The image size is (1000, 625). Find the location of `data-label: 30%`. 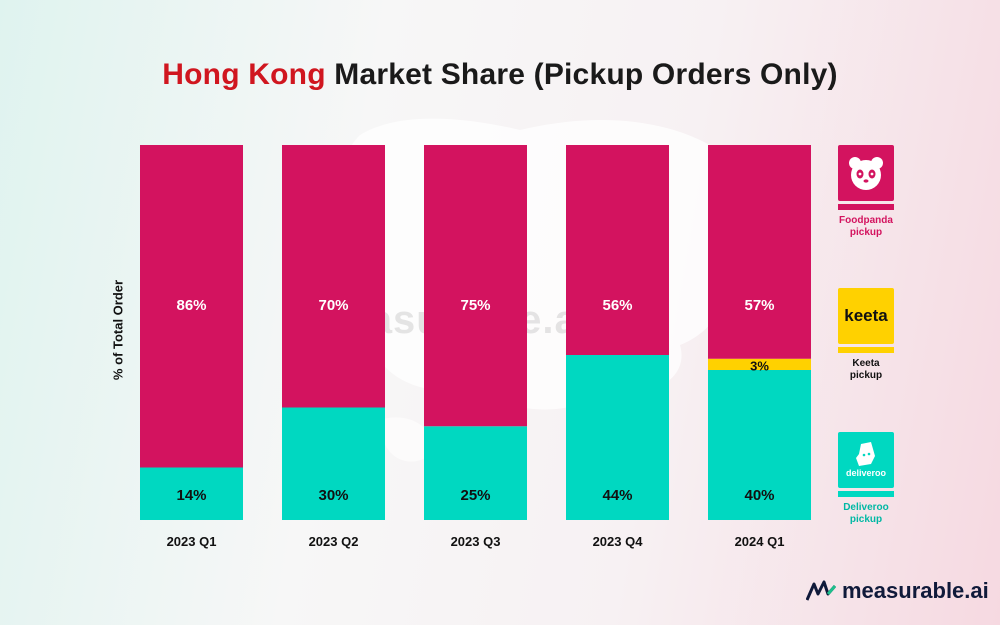

data-label: 30% is located at coordinates (333, 495).